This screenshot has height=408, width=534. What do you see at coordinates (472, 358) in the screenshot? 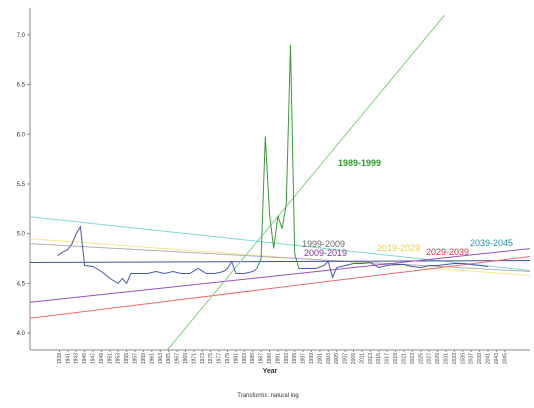
I see `x-tick-label: 2037` at bounding box center [472, 358].